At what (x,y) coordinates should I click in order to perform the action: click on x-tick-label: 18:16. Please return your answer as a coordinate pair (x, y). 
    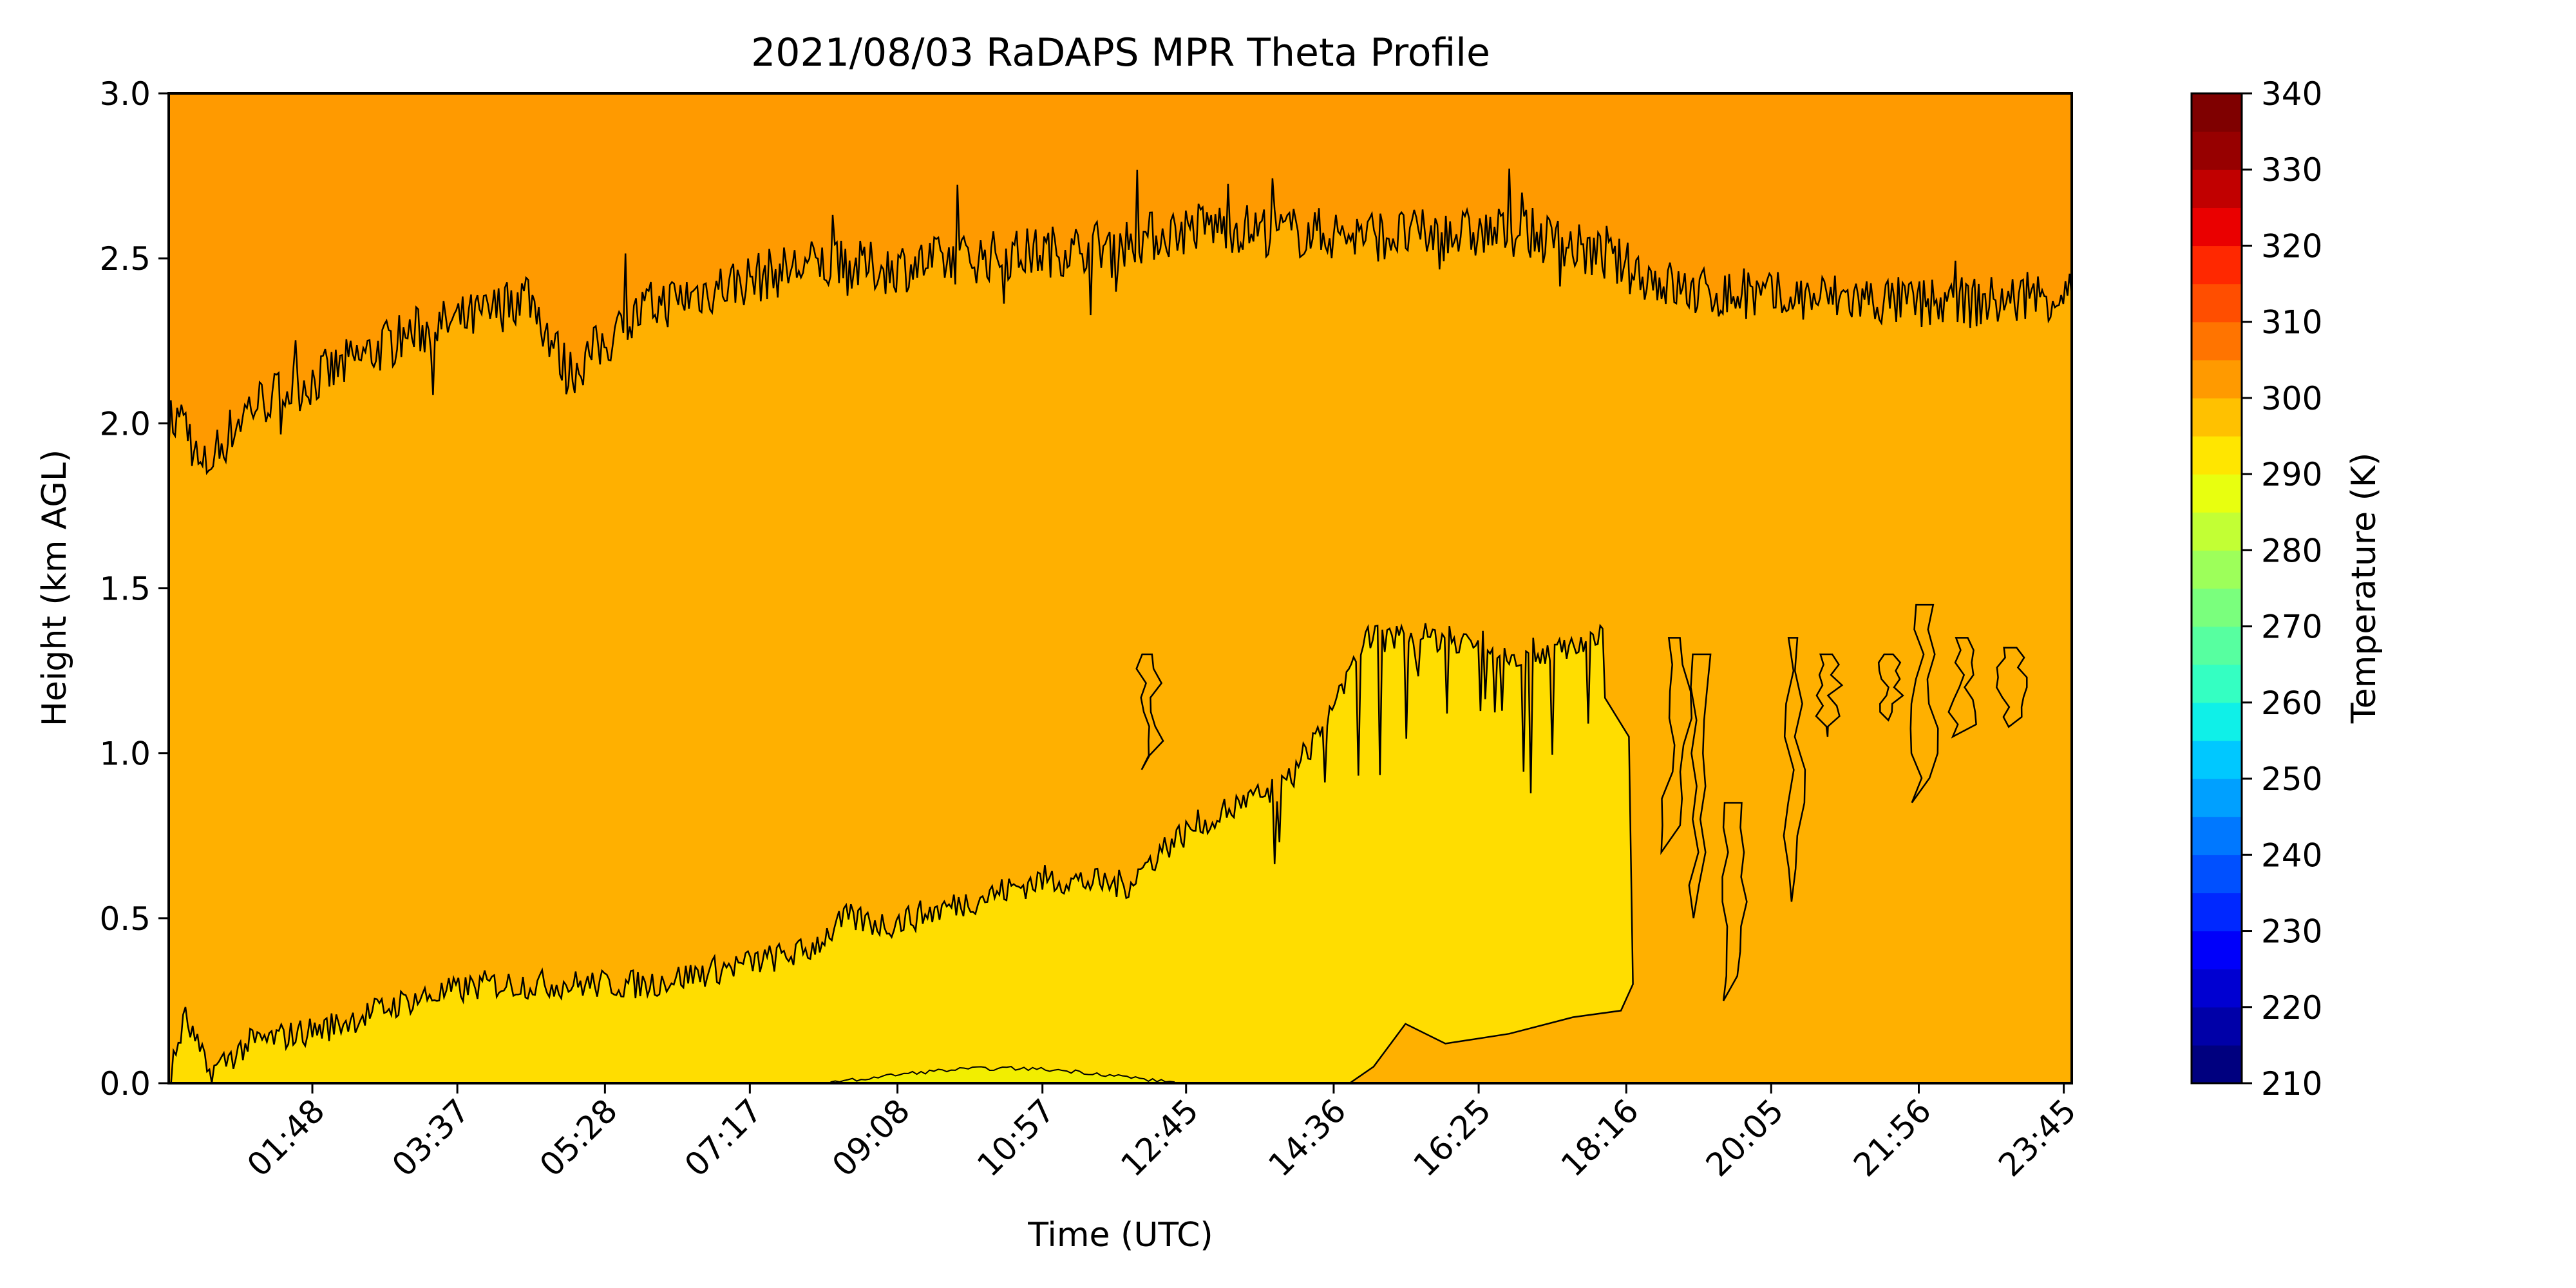
    Looking at the image, I should click on (1600, 1138).